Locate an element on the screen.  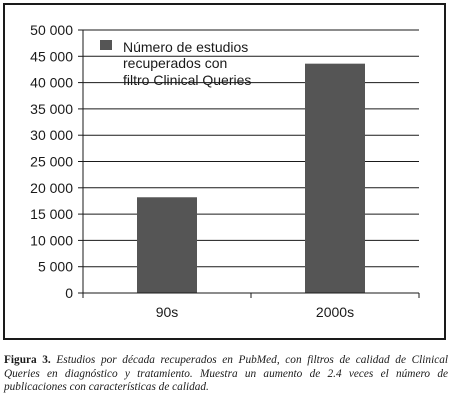
y-tick-label: 5 000 is located at coordinates (55, 267).